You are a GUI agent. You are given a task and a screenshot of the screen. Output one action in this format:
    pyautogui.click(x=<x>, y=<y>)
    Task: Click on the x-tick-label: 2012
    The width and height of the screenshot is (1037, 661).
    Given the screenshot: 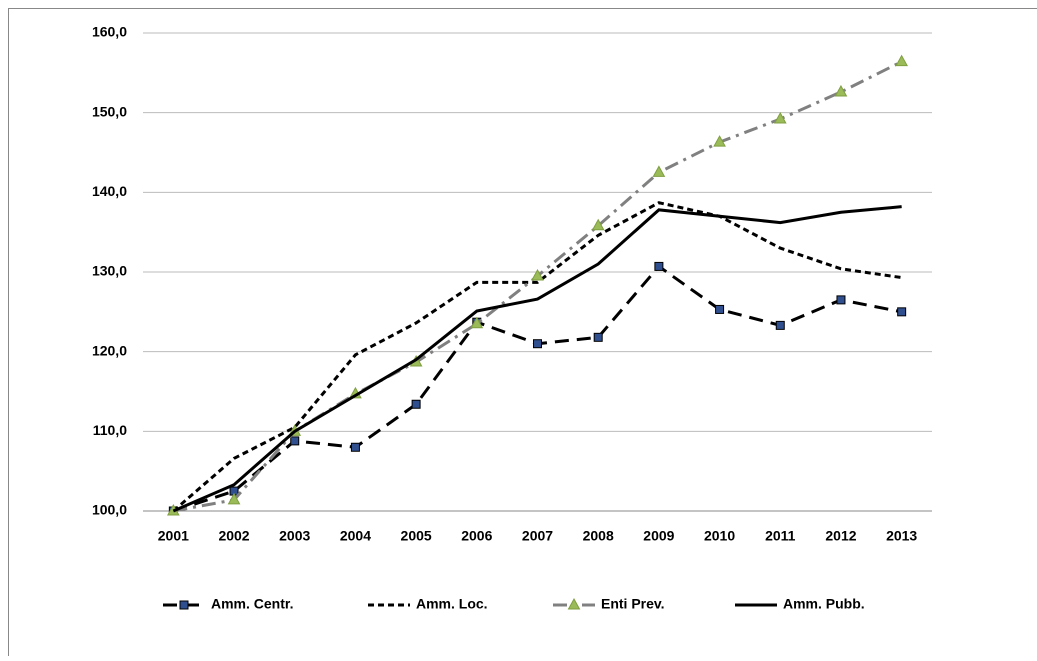 What is the action you would take?
    pyautogui.click(x=840, y=536)
    